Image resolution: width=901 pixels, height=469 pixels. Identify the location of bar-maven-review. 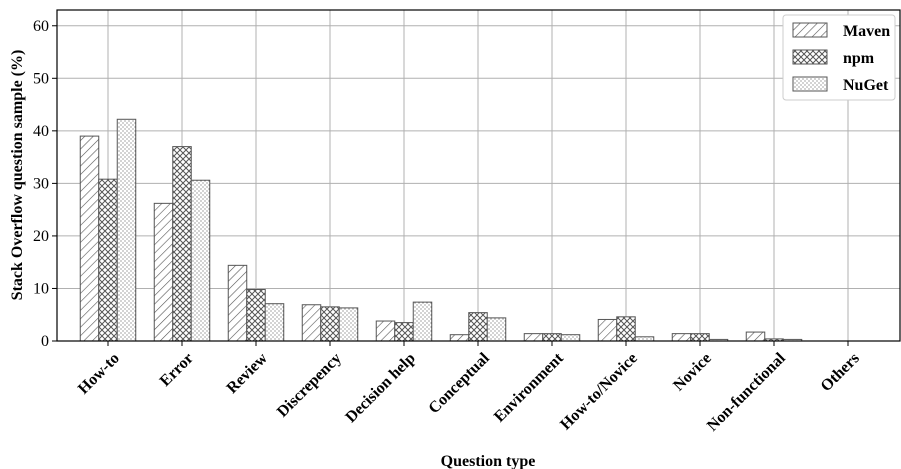
(237, 303).